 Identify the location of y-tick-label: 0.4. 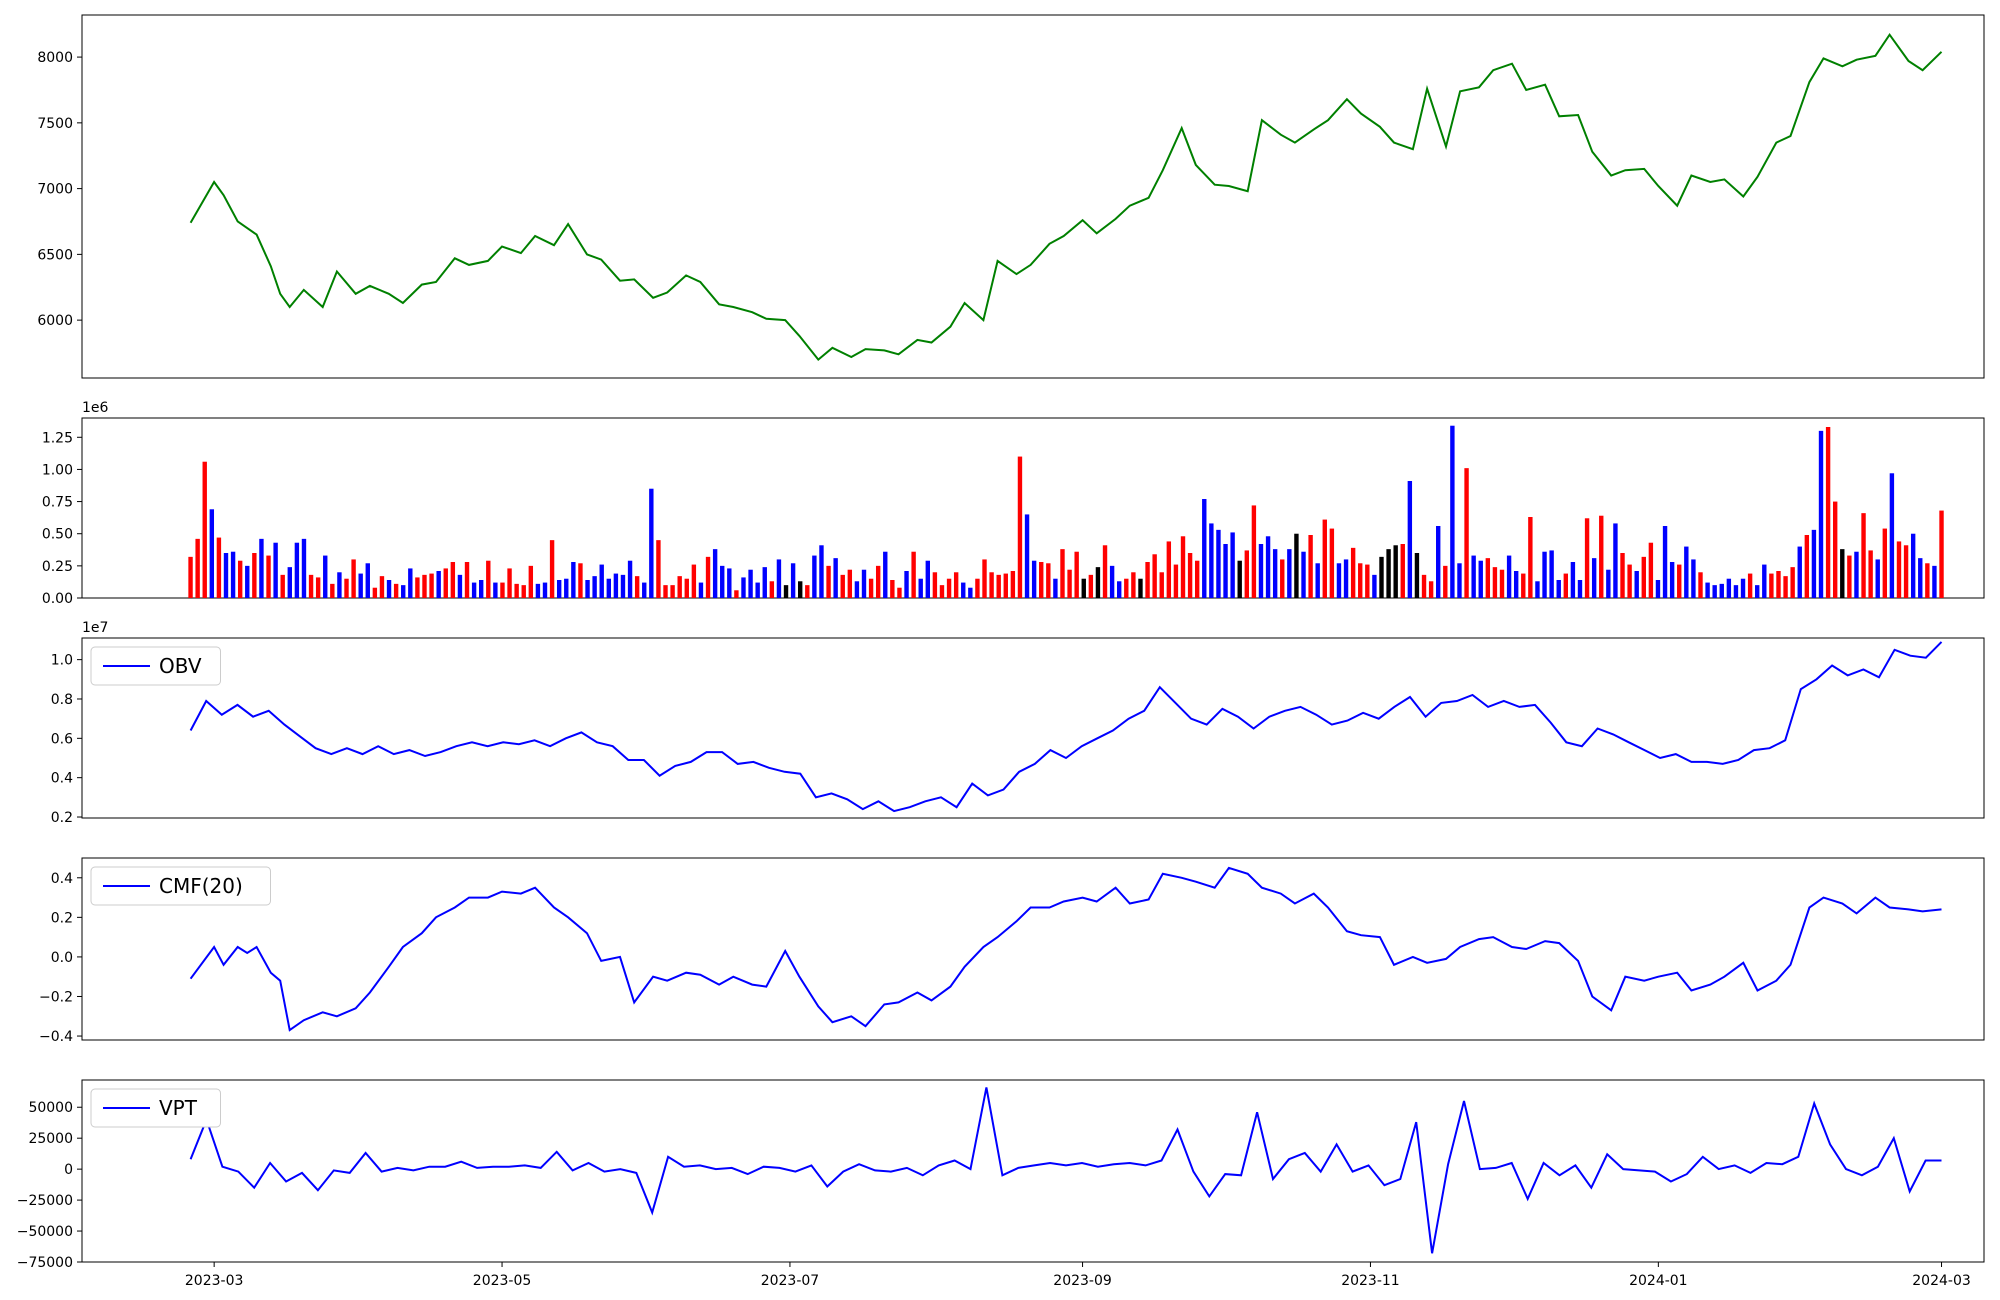
(62, 879).